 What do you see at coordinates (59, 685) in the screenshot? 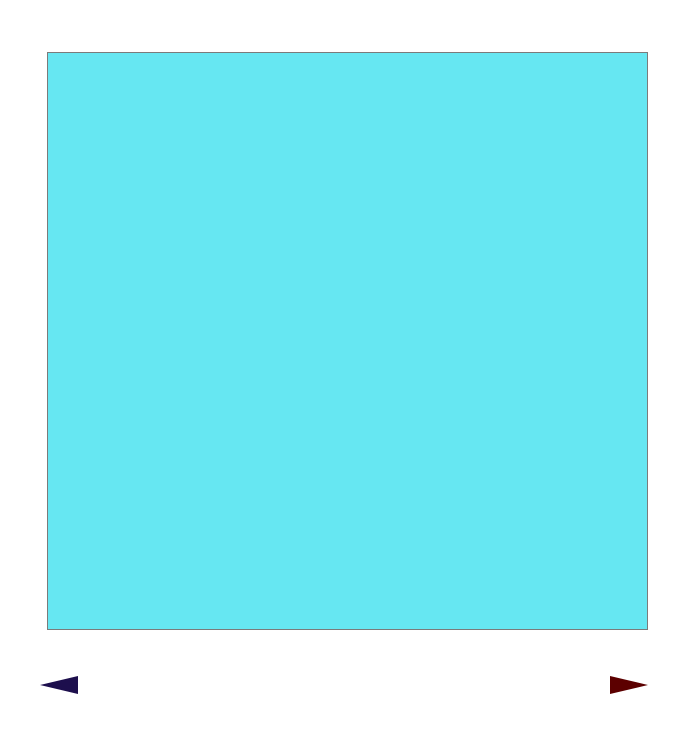
I see `colorbar-low-extend-arrow` at bounding box center [59, 685].